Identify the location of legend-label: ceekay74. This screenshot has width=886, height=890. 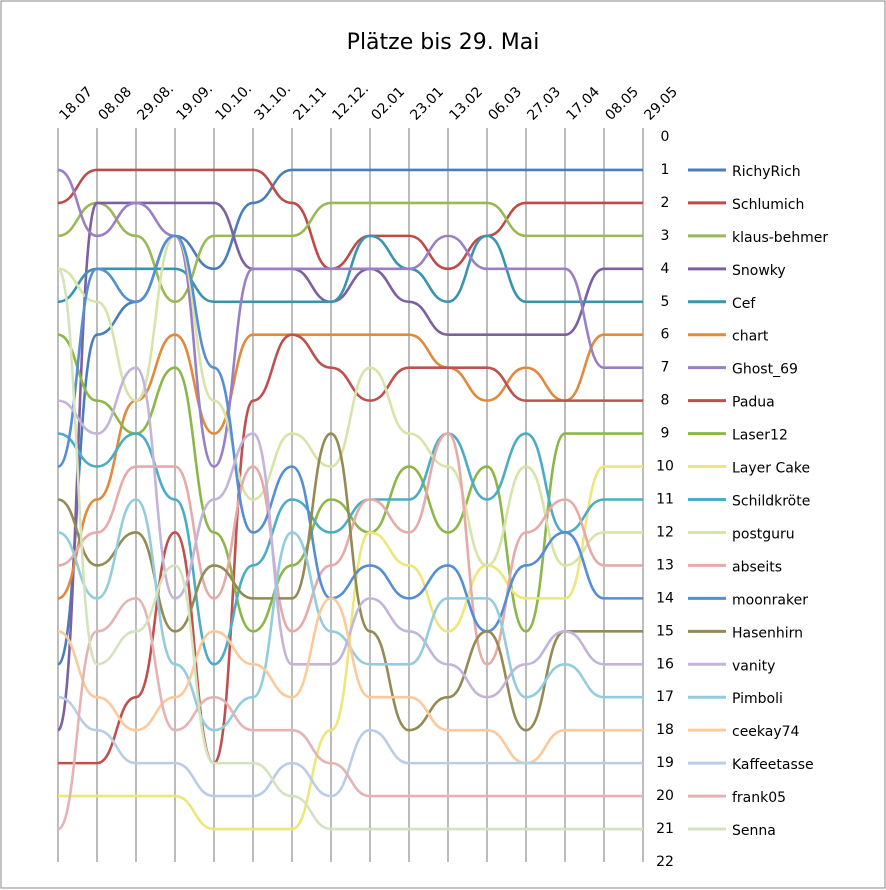
(766, 732).